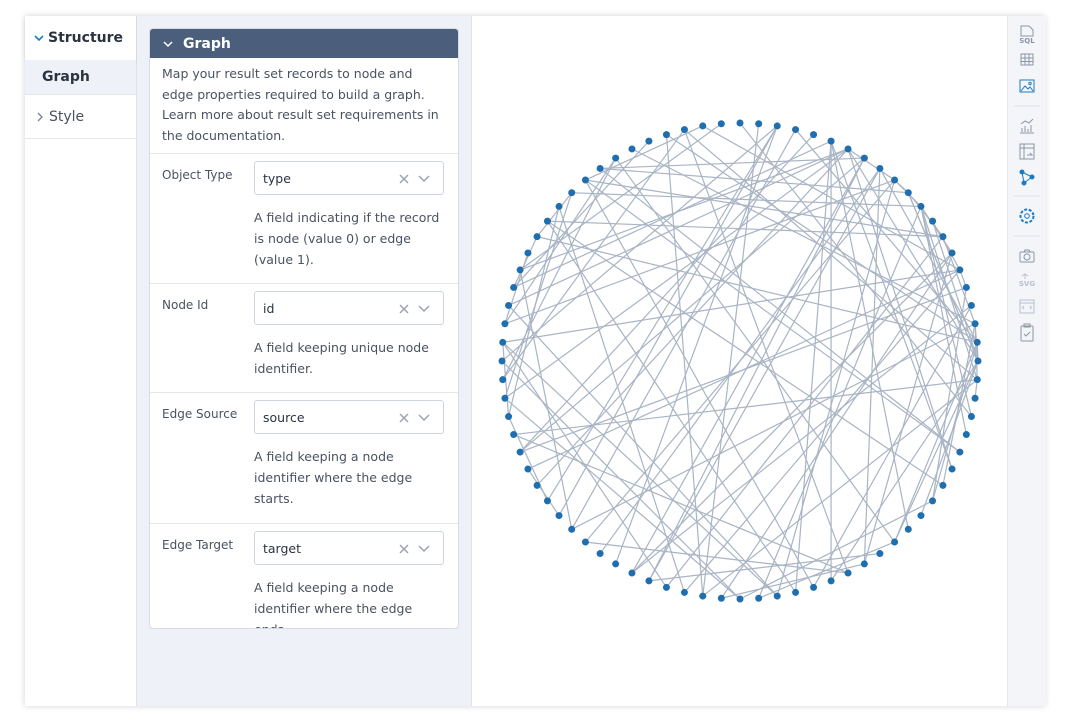 The height and width of the screenshot is (725, 1070). I want to click on image-icon, so click(1027, 86).